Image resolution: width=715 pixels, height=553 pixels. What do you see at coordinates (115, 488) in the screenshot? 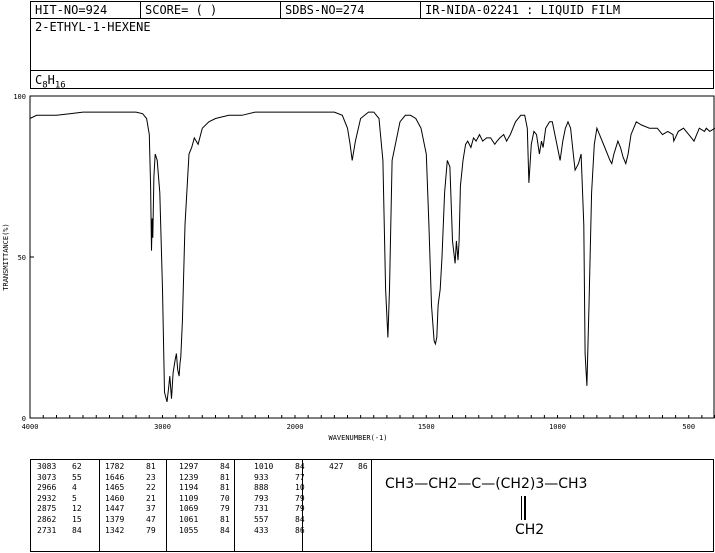
I see `peak-wavenumber: 1465` at bounding box center [115, 488].